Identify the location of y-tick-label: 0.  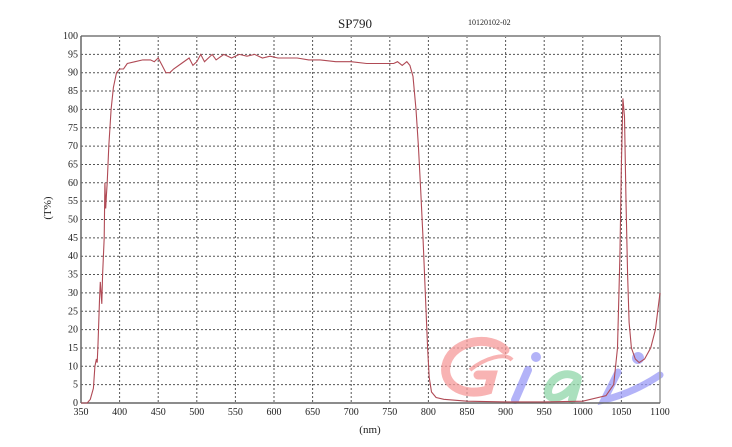
(75, 403).